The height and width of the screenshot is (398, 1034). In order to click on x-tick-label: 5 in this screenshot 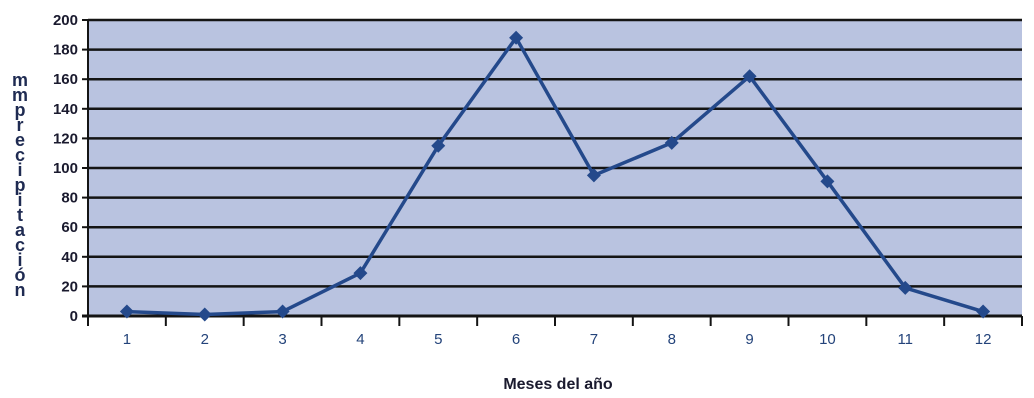, I will do `click(438, 339)`.